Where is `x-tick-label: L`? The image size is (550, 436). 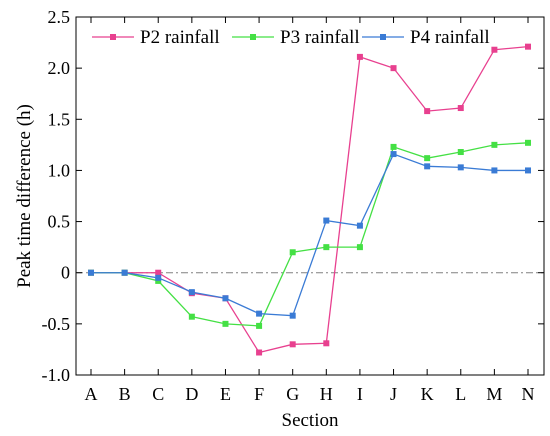
x-tick-label: L is located at coordinates (460, 394).